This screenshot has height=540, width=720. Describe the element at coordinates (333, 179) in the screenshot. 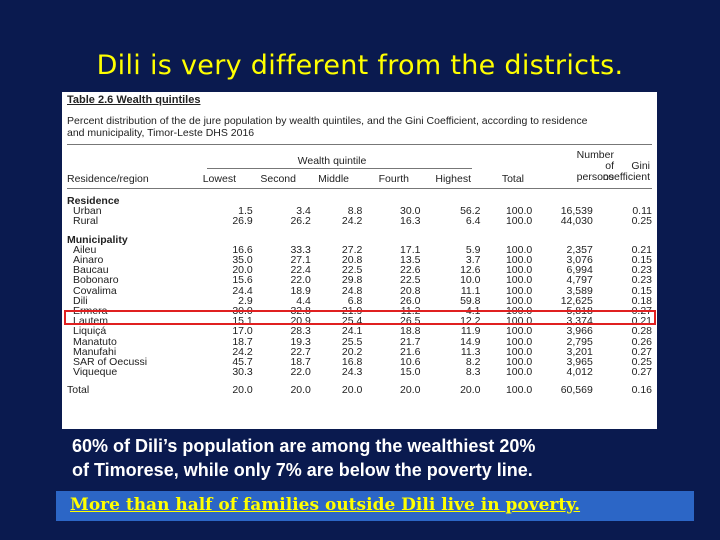

I see `header-middle: Middle` at that location.